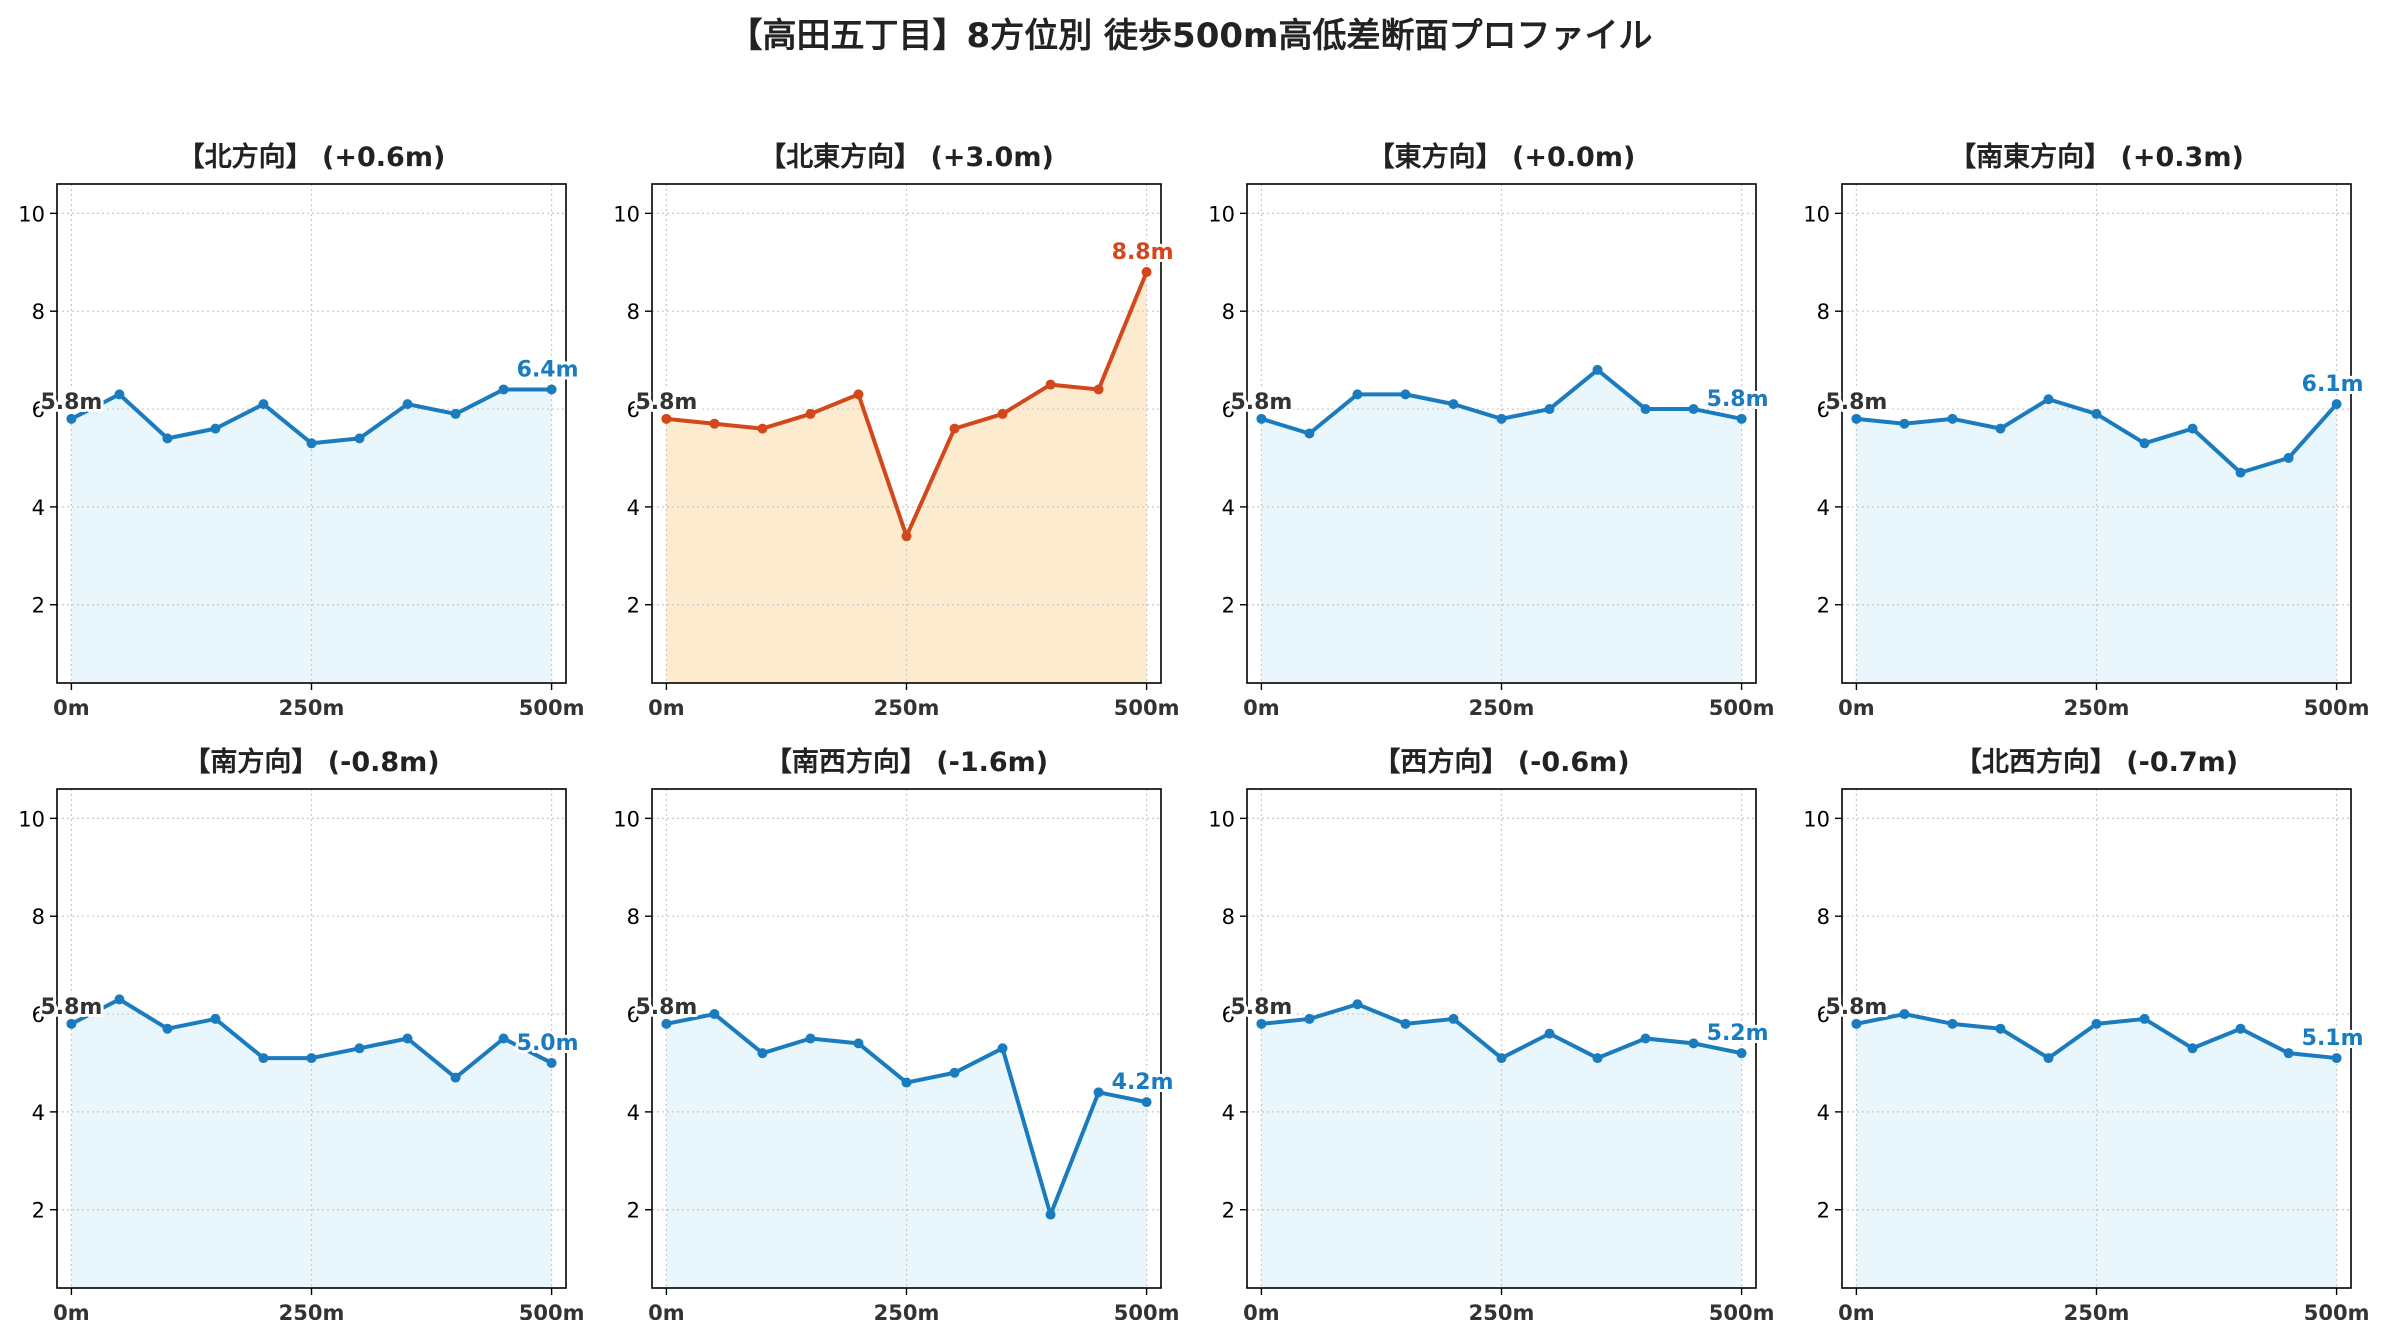 The height and width of the screenshot is (1340, 2381). I want to click on panel-title: 【東方向】 (+0.0m), so click(1502, 157).